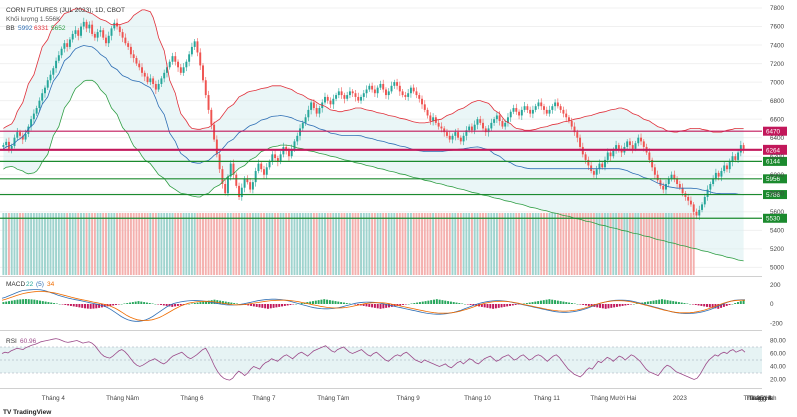 This screenshot has width=797, height=417. I want to click on price-tick-label: 7400, so click(777, 45).